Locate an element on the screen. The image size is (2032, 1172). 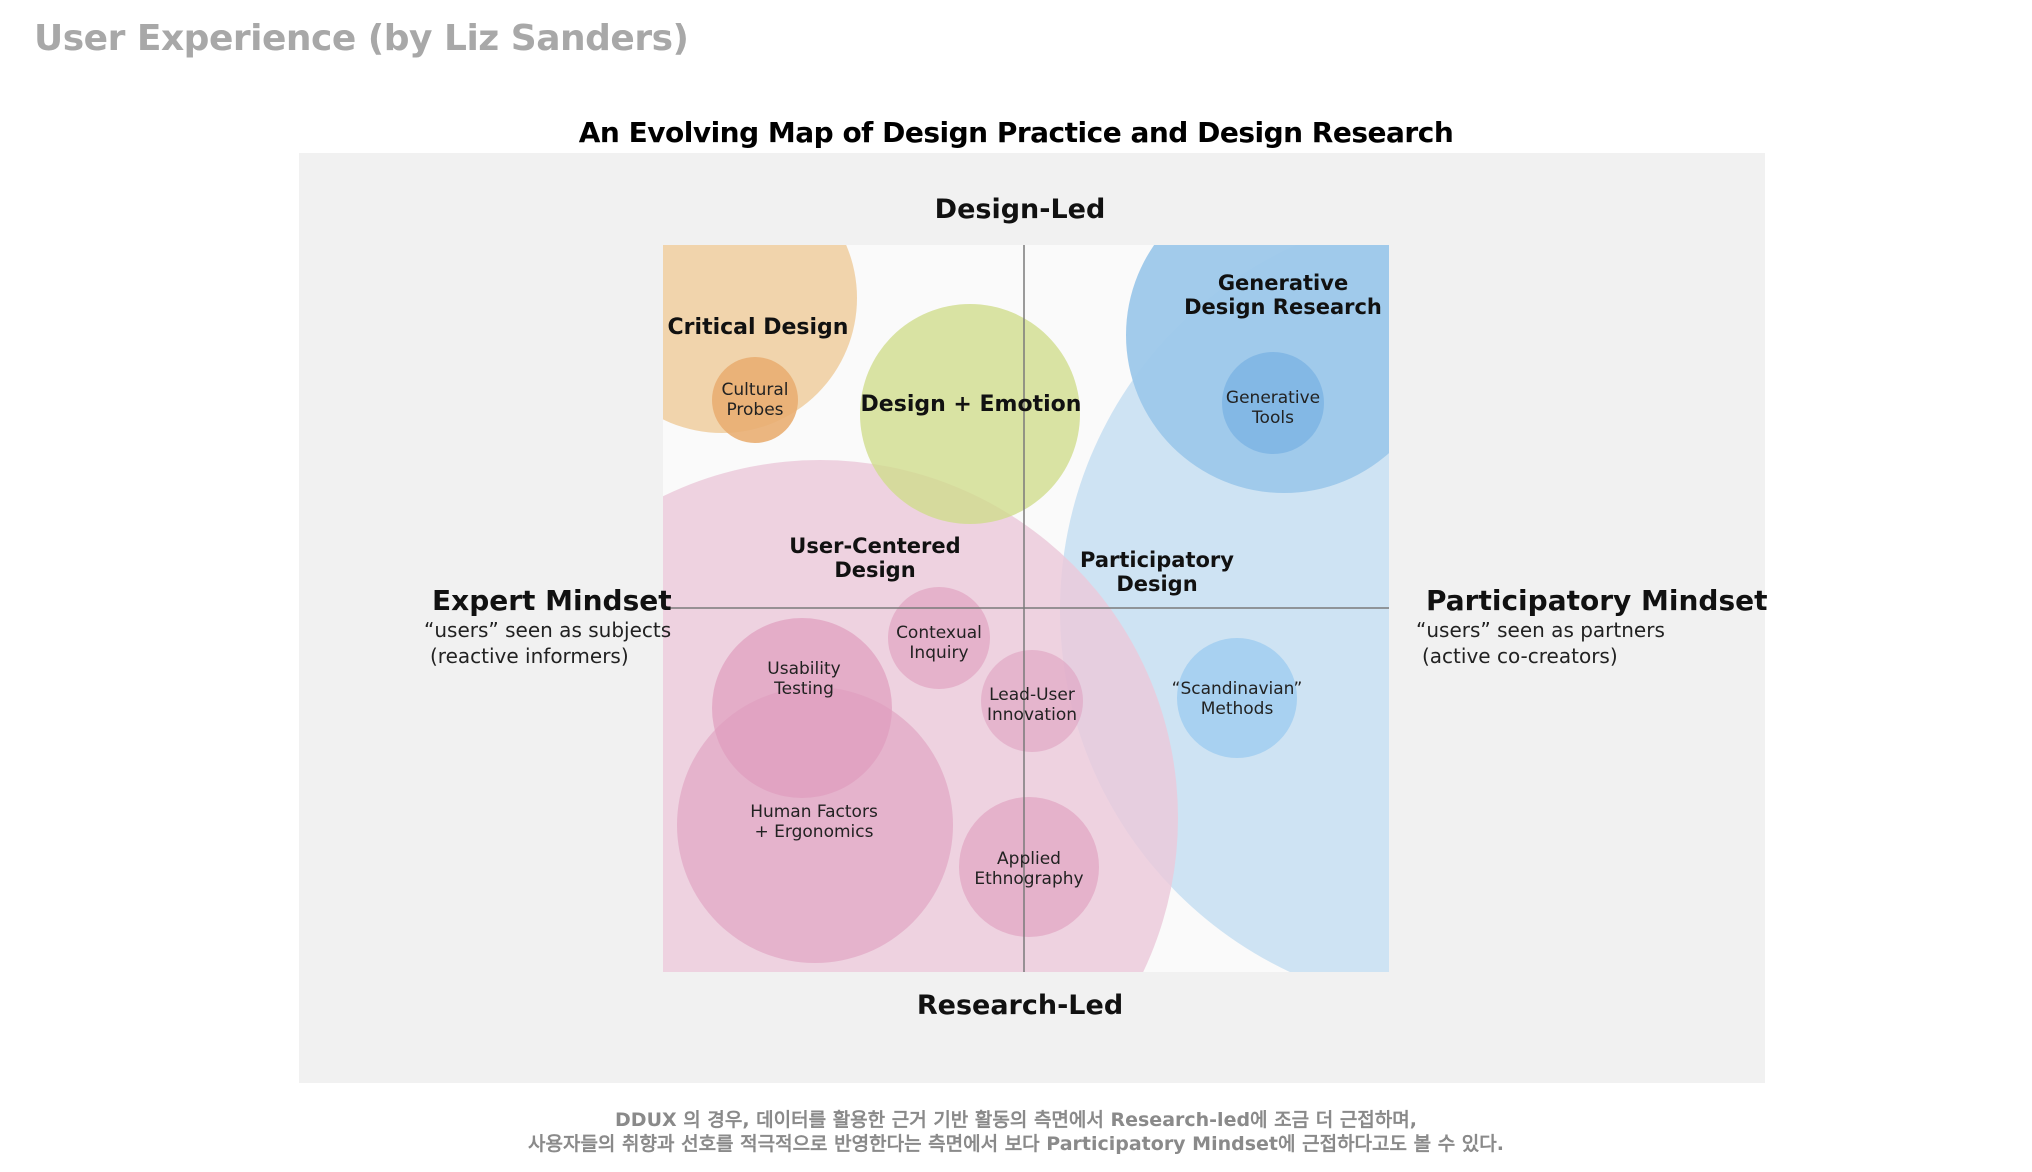
design-emotion-region is located at coordinates (970, 414).